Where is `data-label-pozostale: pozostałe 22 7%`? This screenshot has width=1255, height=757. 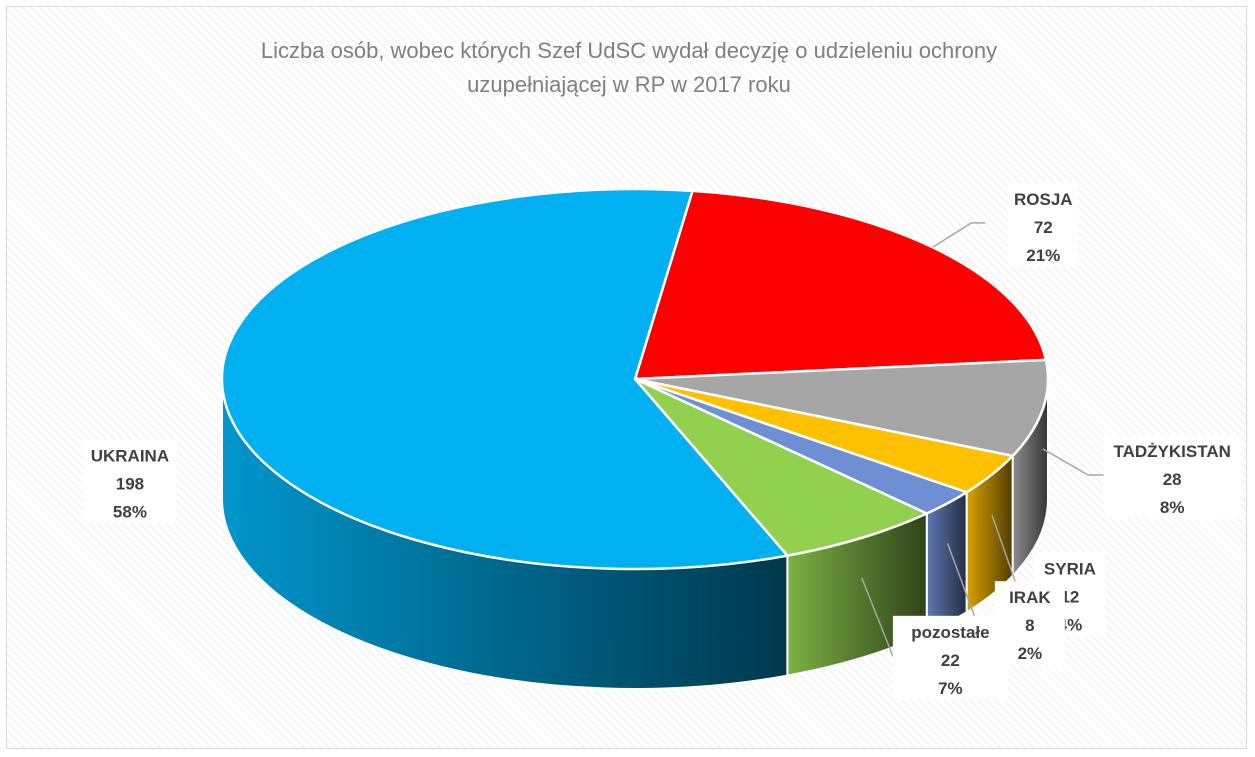 data-label-pozostale: pozostałe 22 7% is located at coordinates (950, 657).